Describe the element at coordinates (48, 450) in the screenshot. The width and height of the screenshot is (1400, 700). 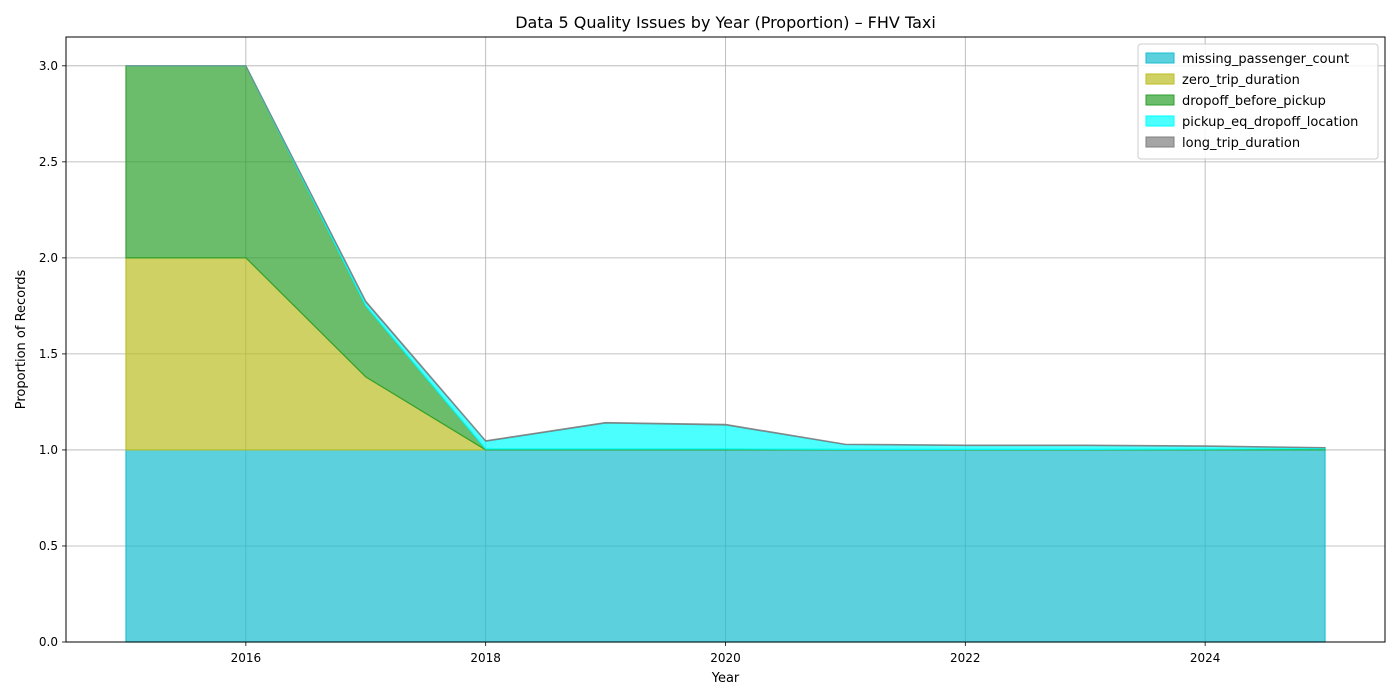
I see `y-tick-label: 1.0` at that location.